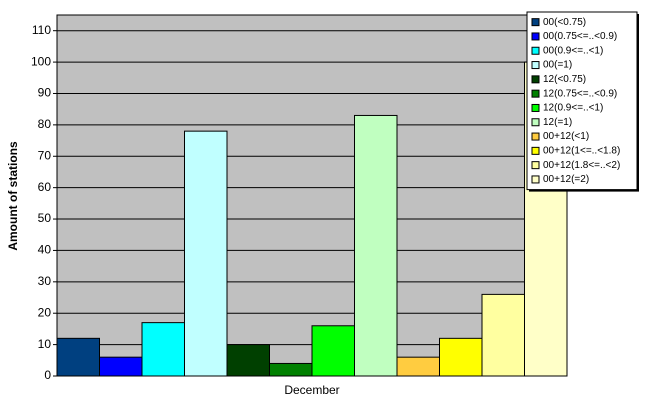 This screenshot has height=415, width=667. What do you see at coordinates (557, 122) in the screenshot?
I see `legend-label: 12(=1)` at bounding box center [557, 122].